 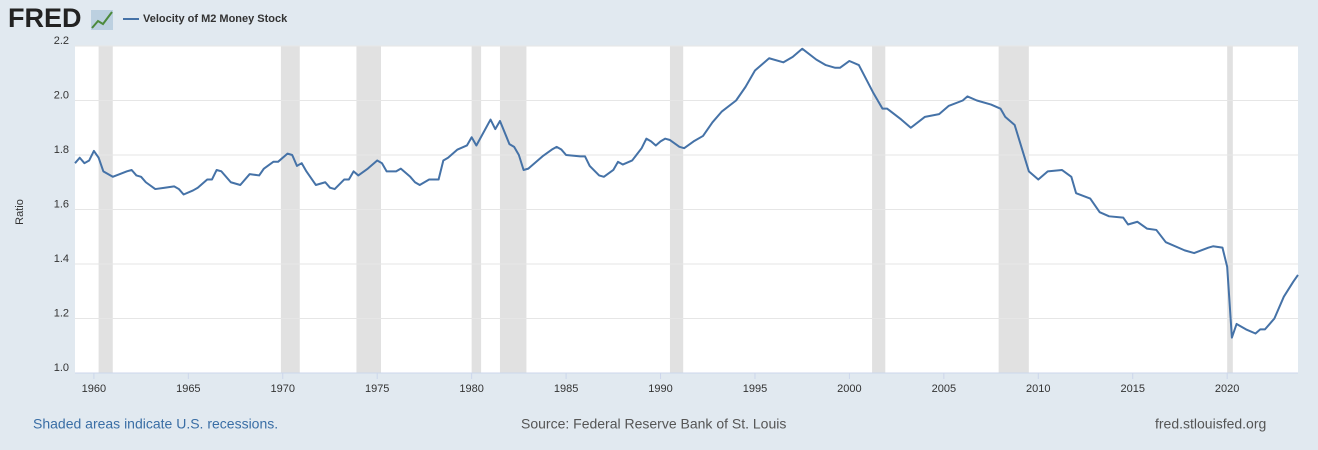 I want to click on logo-icon-line, so click(x=102, y=20).